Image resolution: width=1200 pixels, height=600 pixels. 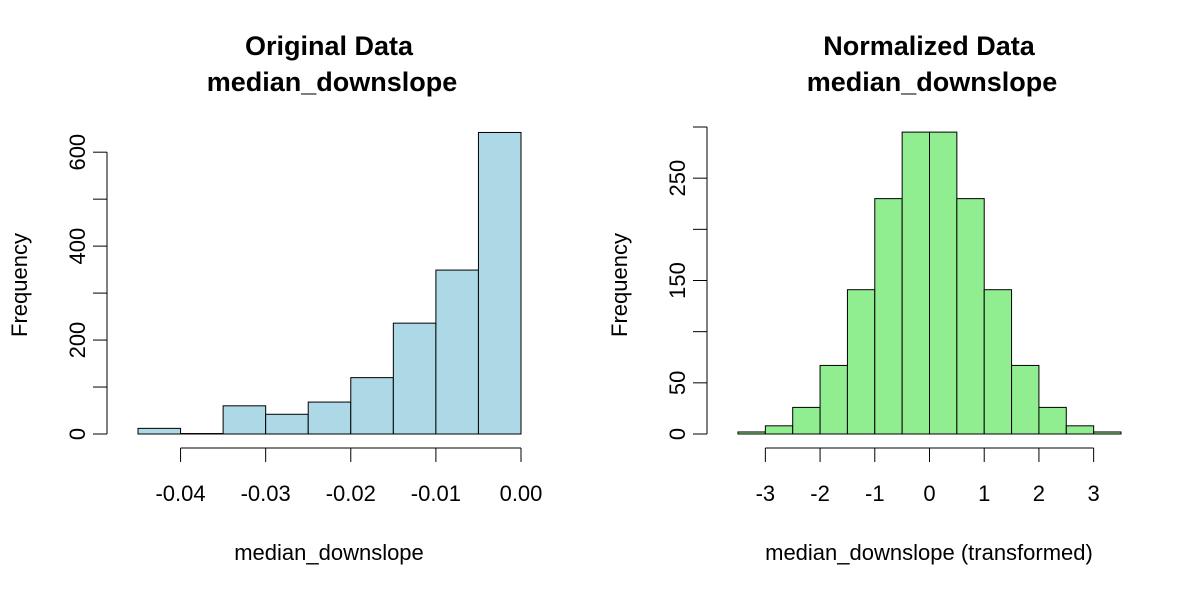 What do you see at coordinates (329, 46) in the screenshot?
I see `chart-title-line-1: Original Data` at bounding box center [329, 46].